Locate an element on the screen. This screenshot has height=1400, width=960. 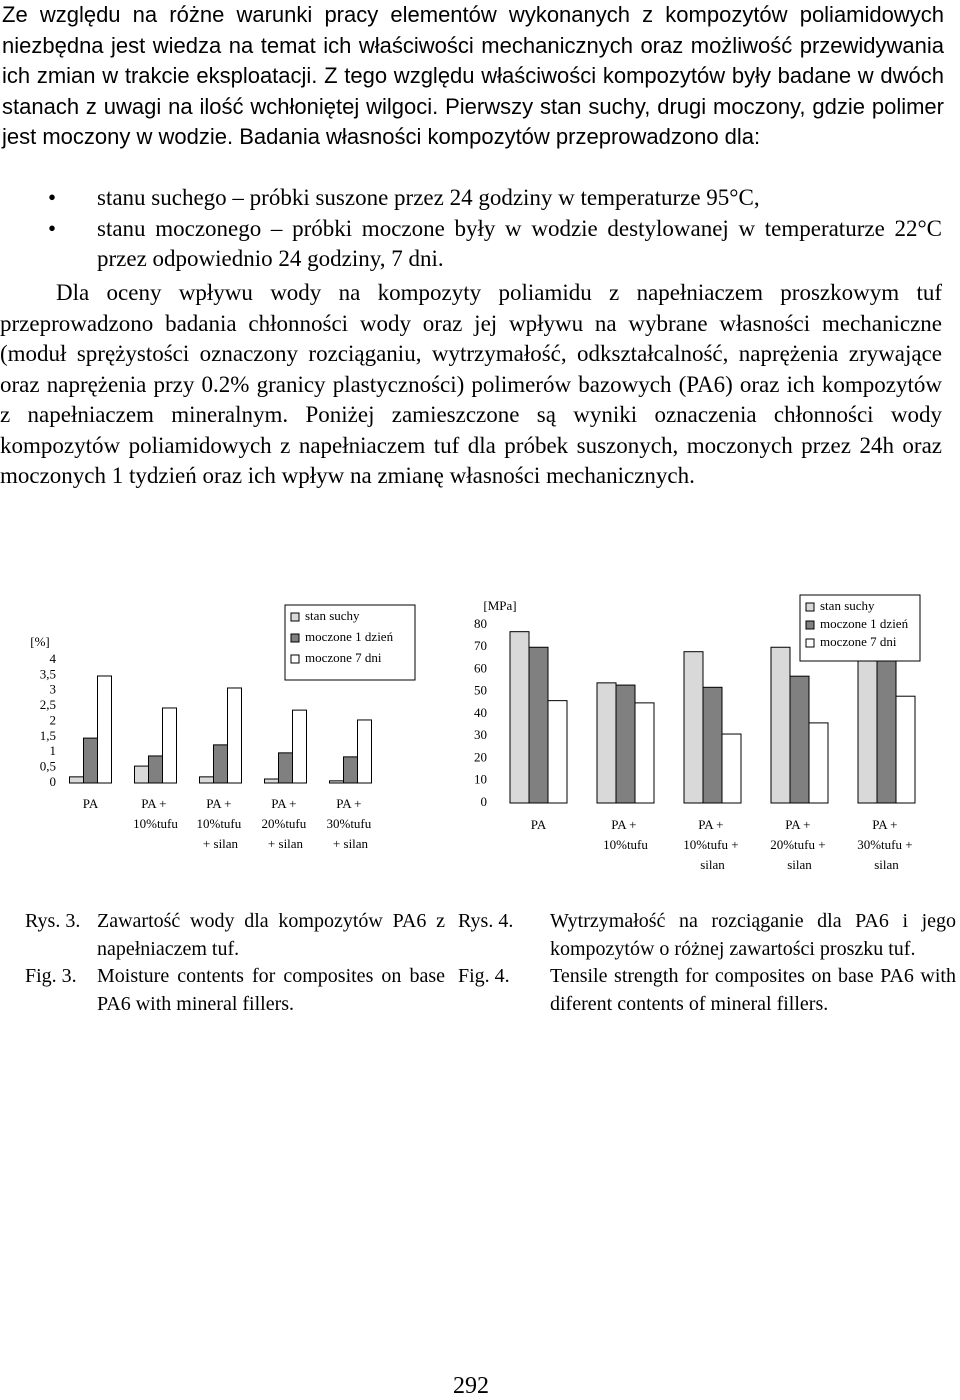
y-tick-label: 70 is located at coordinates (480, 645).